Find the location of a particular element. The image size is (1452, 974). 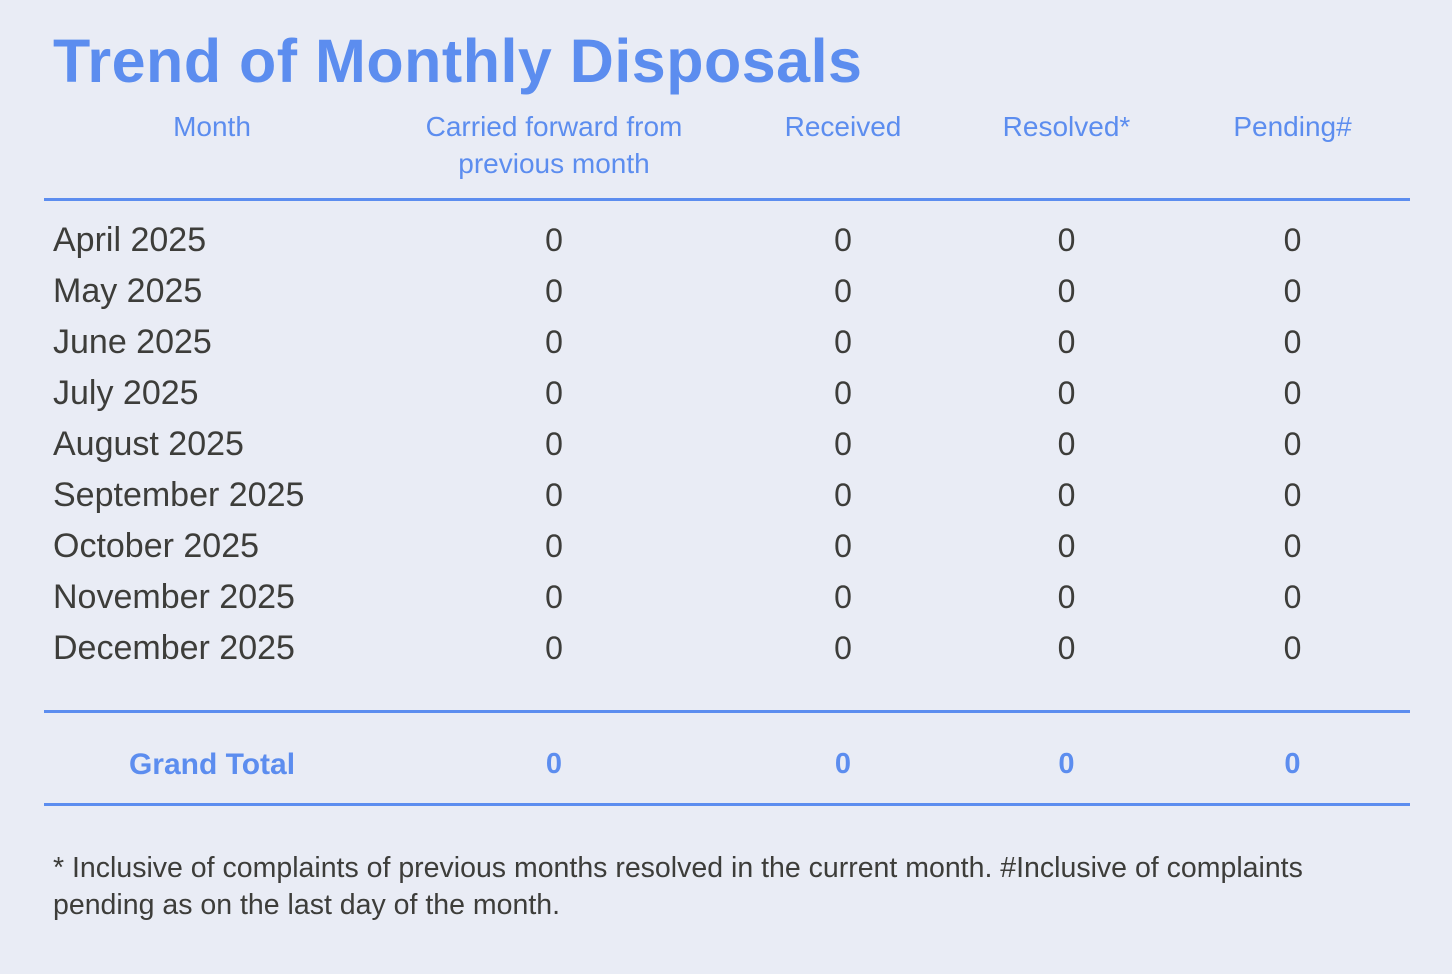

month-label: April 2025 is located at coordinates (130, 240).